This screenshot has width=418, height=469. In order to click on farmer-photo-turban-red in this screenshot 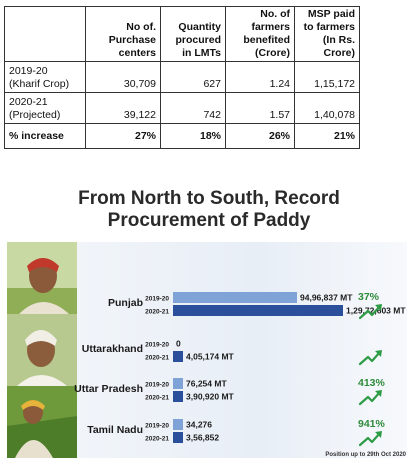, I will do `click(42, 278)`.